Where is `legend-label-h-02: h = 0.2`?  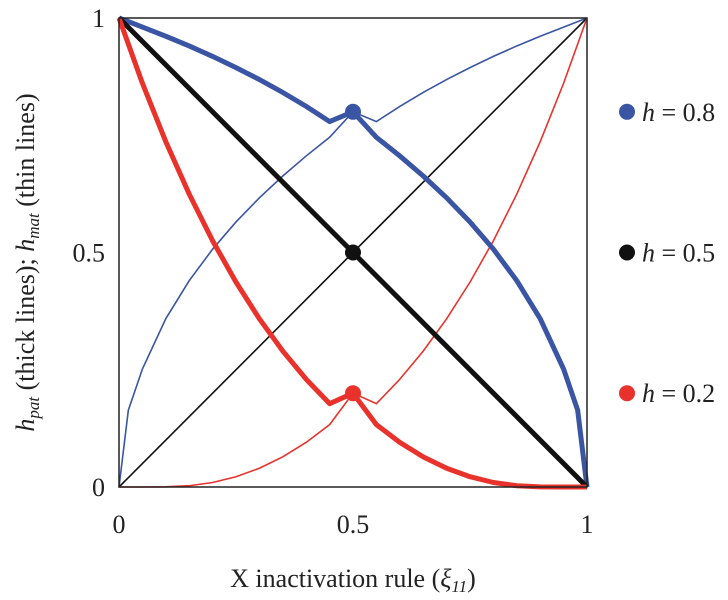 legend-label-h-02: h = 0.2 is located at coordinates (678, 393).